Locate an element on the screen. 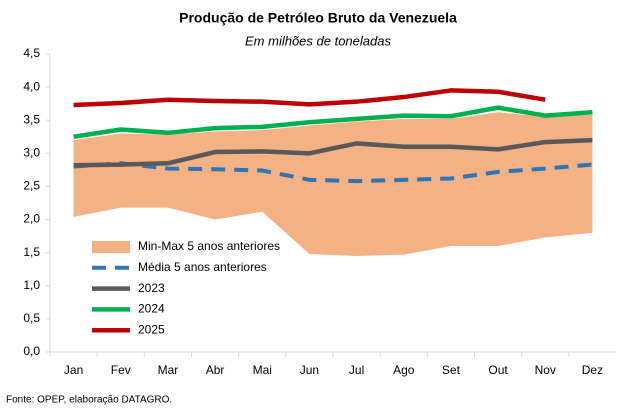 This screenshot has width=636, height=419. y-tick-label: 3,5 is located at coordinates (31, 119).